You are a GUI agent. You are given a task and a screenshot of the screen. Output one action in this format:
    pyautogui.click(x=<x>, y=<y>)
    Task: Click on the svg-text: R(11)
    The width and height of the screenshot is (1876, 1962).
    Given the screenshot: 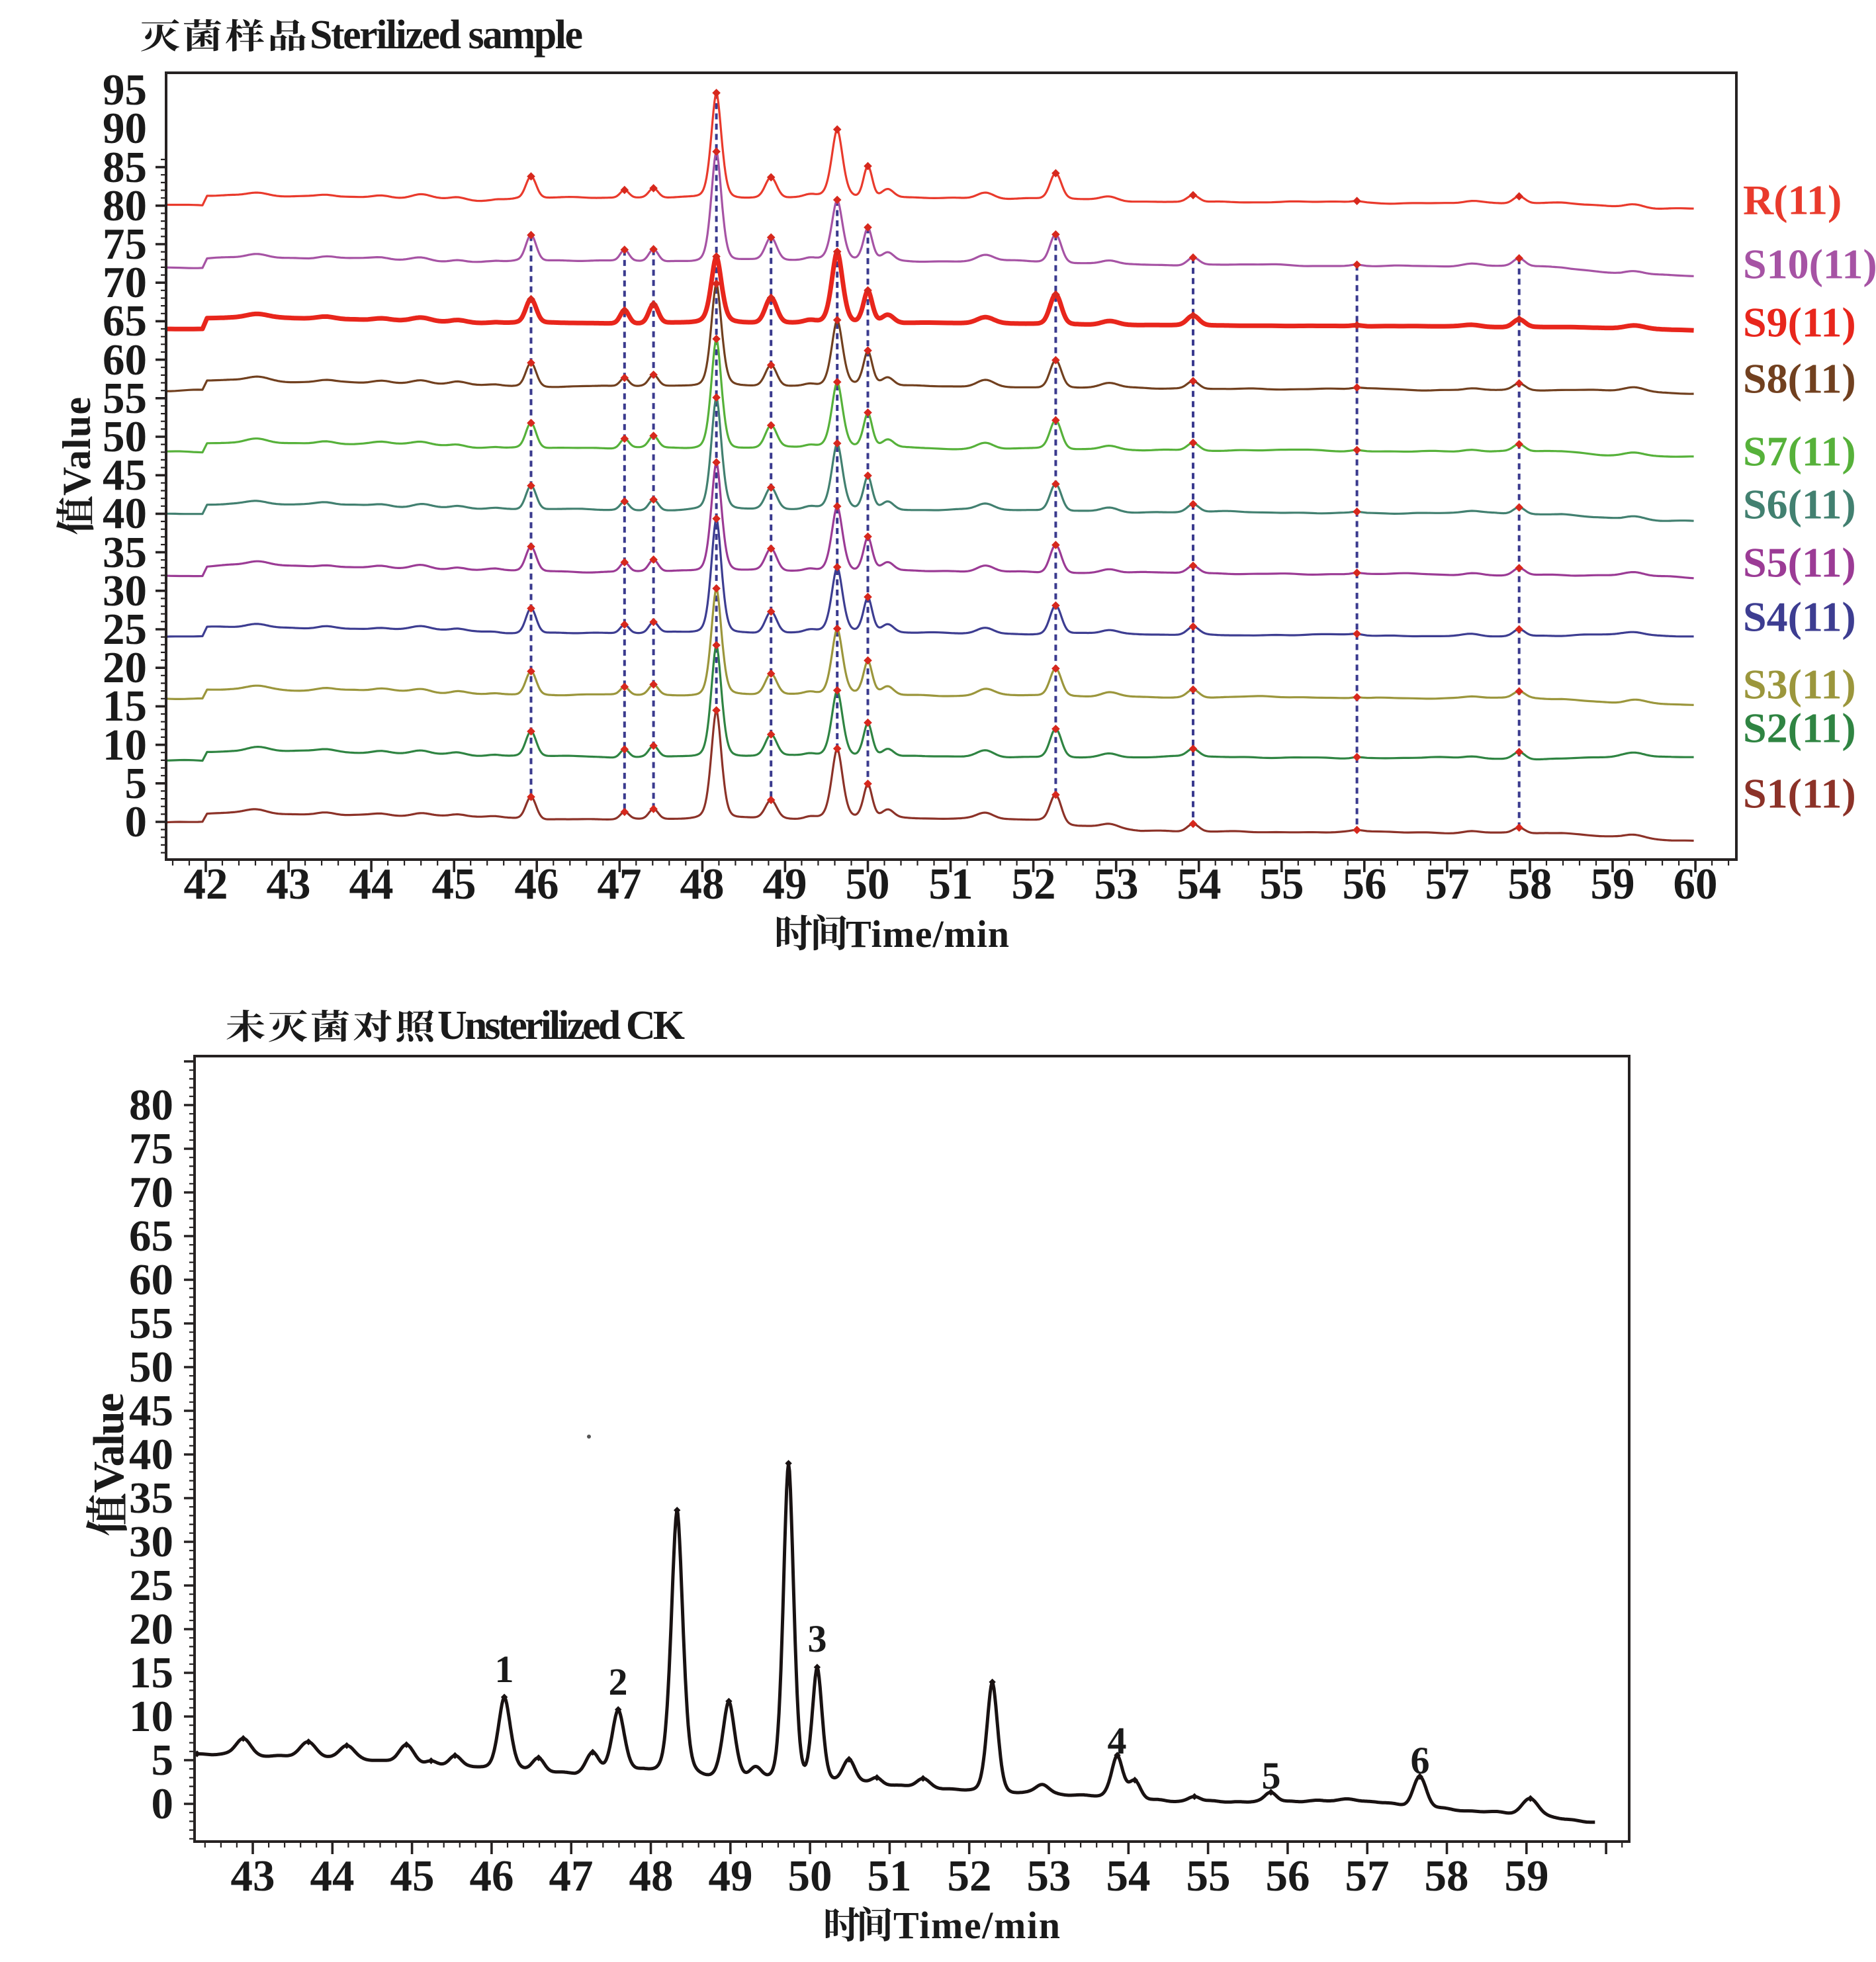 What is the action you would take?
    pyautogui.click(x=1792, y=201)
    